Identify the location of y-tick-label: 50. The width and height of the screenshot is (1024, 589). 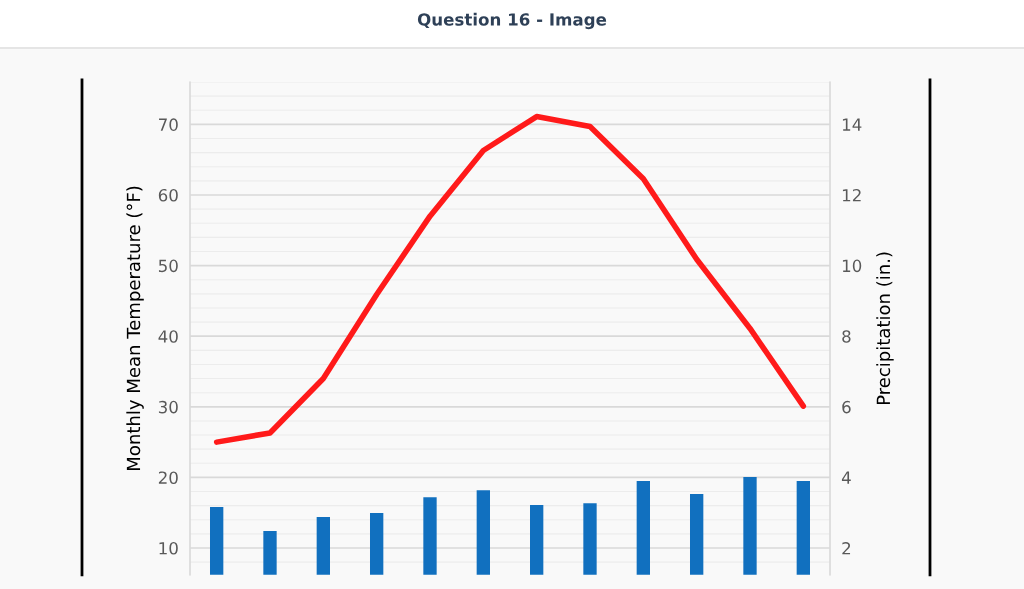
(168, 266).